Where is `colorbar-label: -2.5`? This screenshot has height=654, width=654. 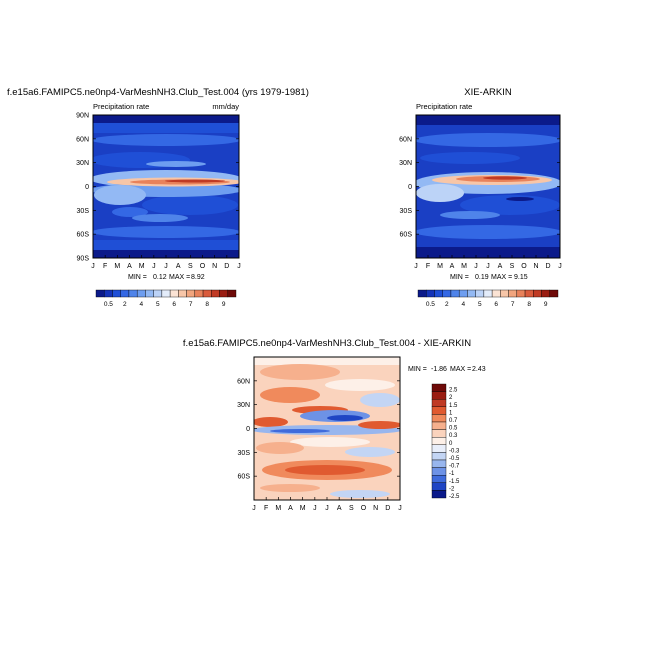 colorbar-label: -2.5 is located at coordinates (454, 497).